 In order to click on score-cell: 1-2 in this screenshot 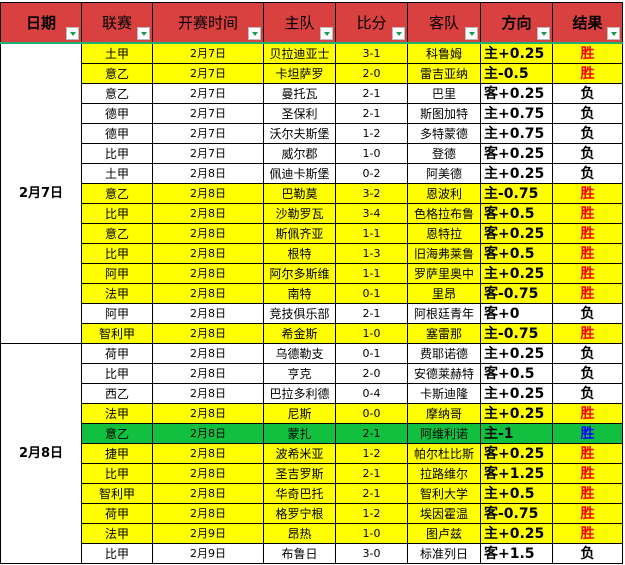, I will do `click(371, 513)`.